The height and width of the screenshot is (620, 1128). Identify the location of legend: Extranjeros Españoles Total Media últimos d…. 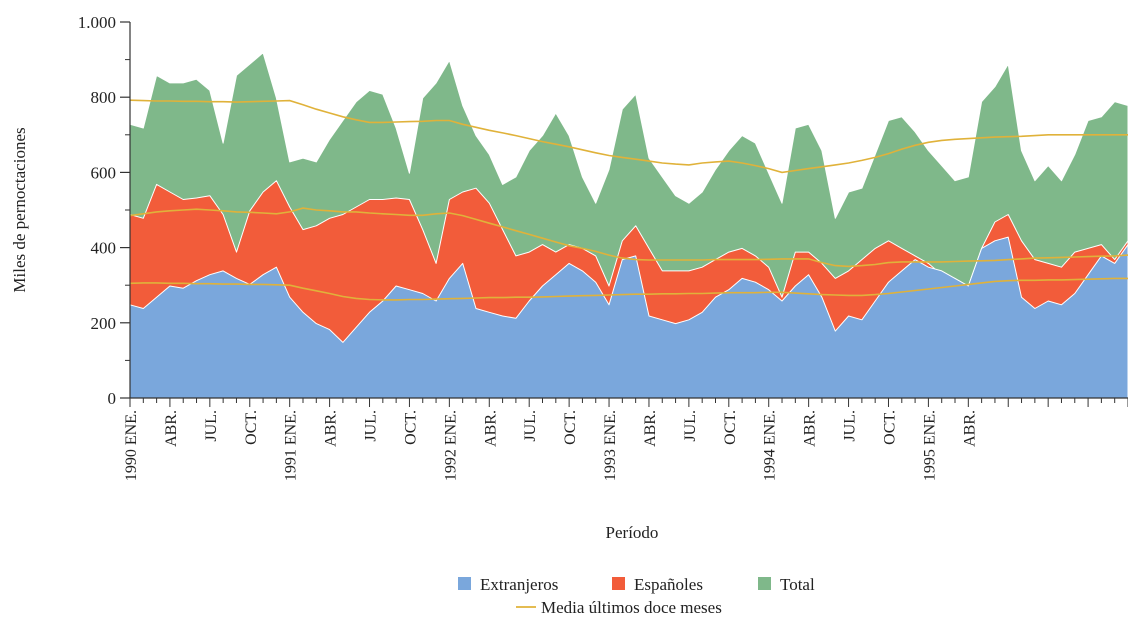
(636, 596).